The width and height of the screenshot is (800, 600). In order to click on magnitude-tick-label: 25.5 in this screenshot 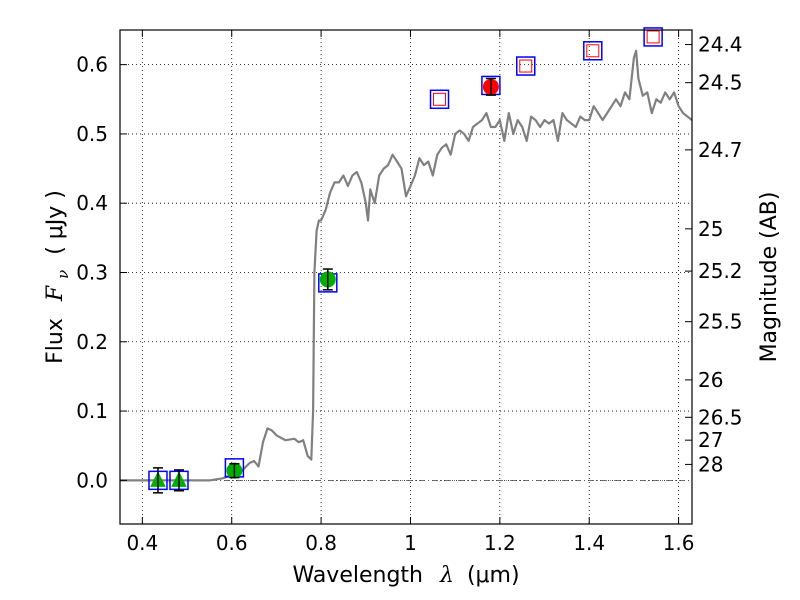, I will do `click(720, 322)`.